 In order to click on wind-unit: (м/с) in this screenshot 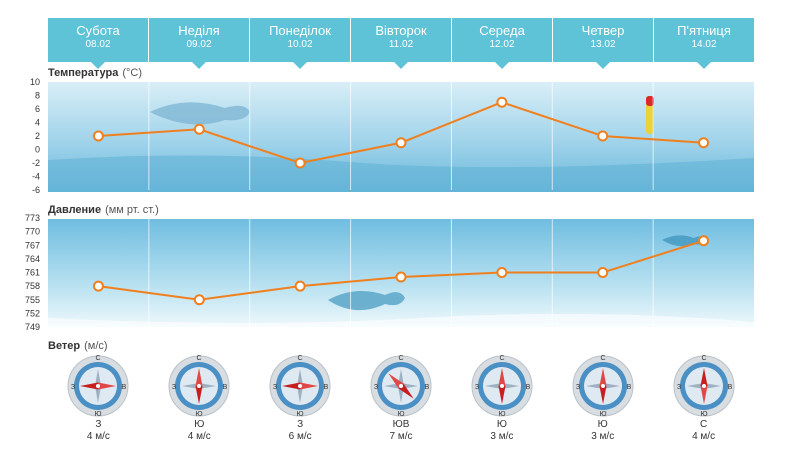, I will do `click(96, 346)`.